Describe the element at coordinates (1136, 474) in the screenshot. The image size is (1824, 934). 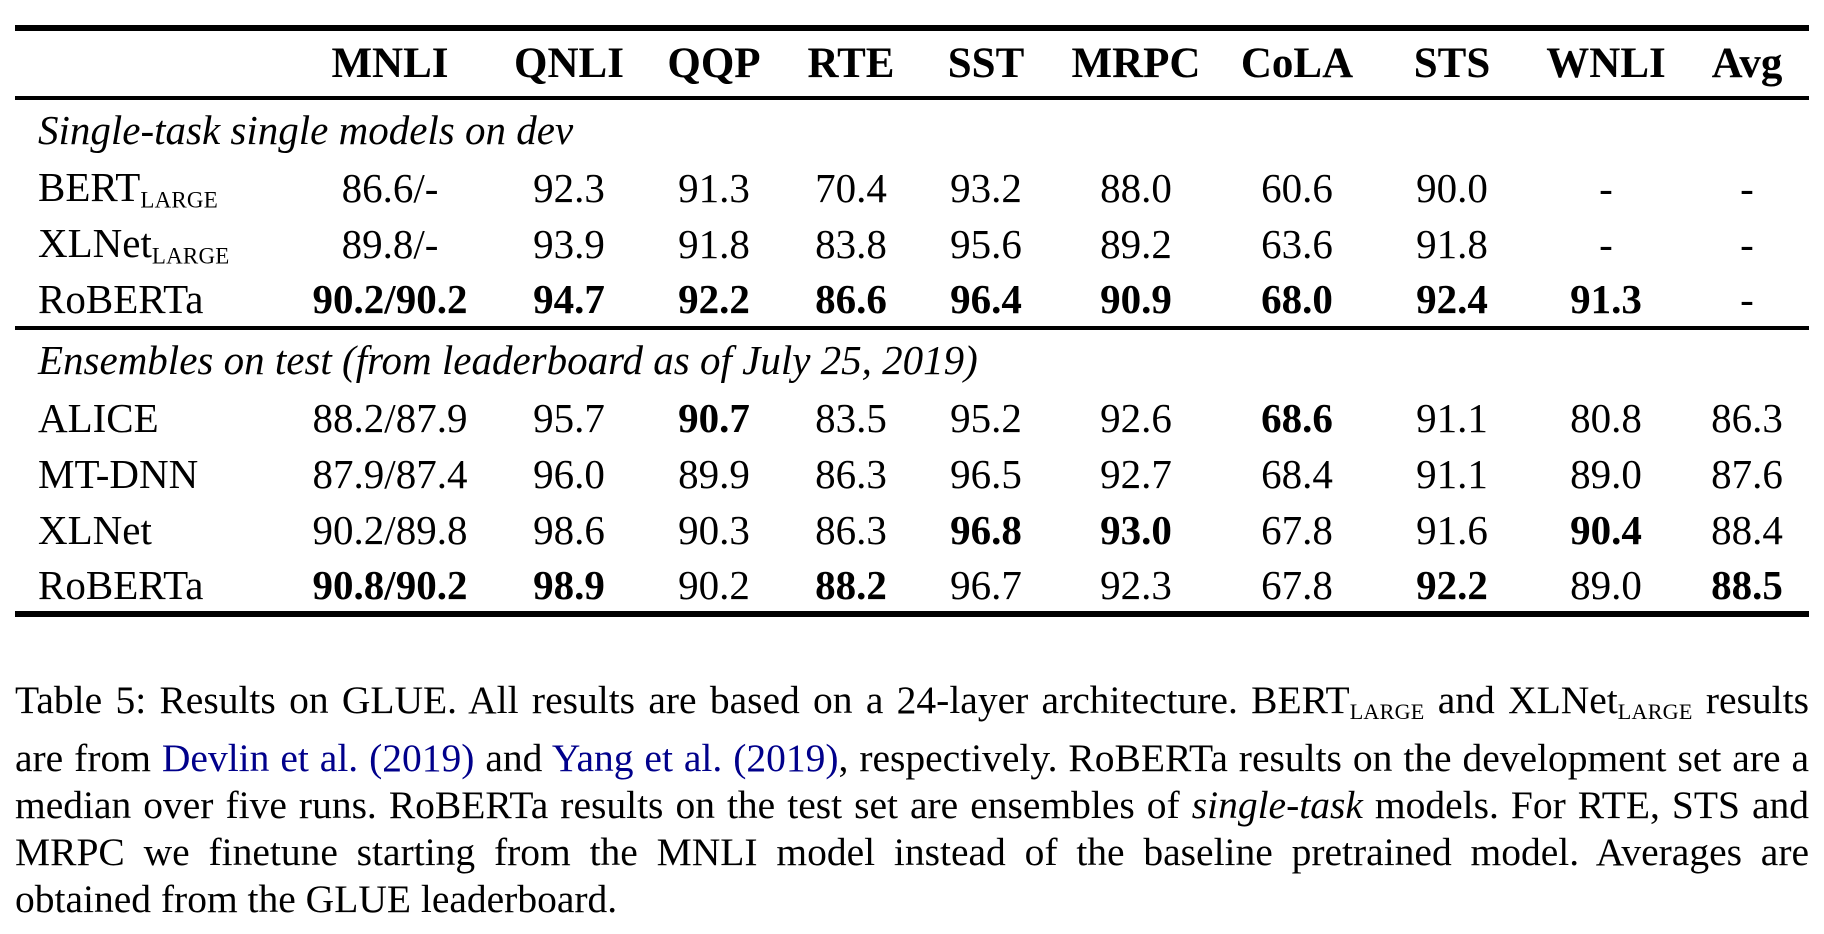
I see `score-cell: 92.7` at that location.